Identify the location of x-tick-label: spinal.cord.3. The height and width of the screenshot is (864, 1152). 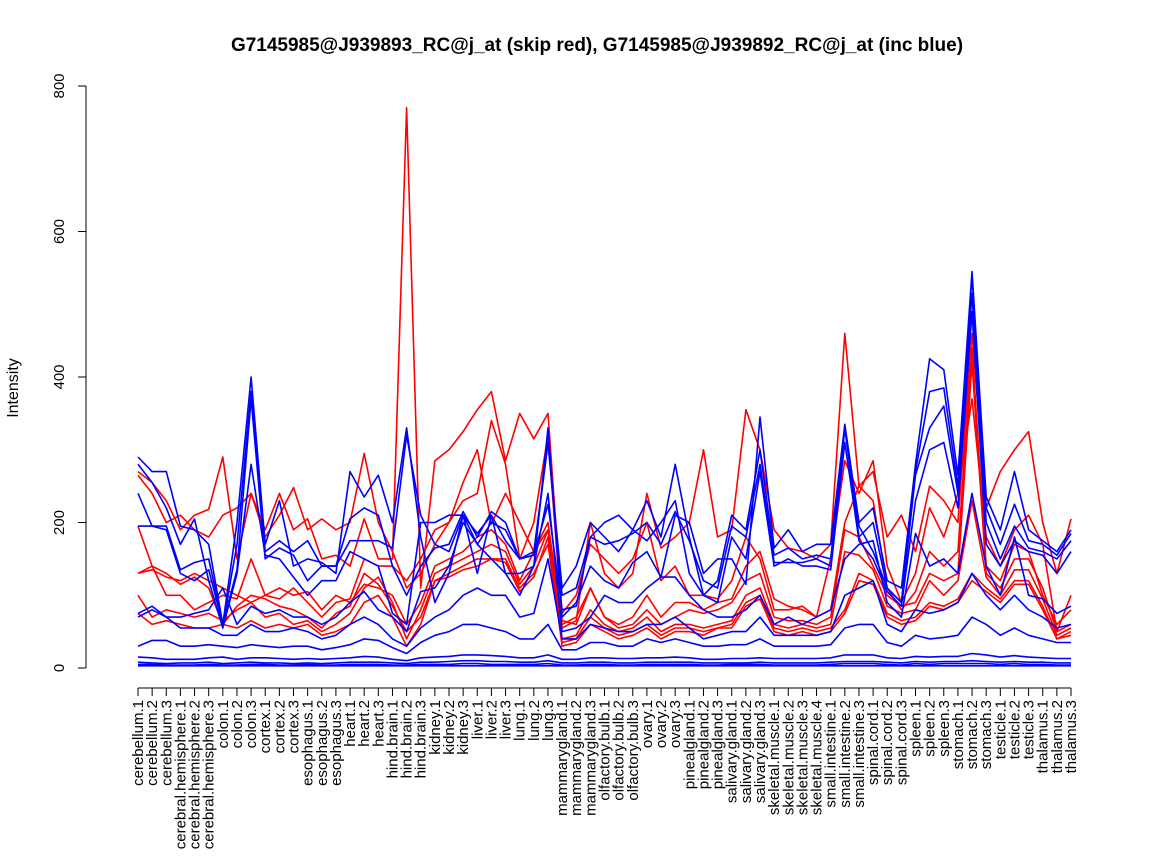
(901, 742).